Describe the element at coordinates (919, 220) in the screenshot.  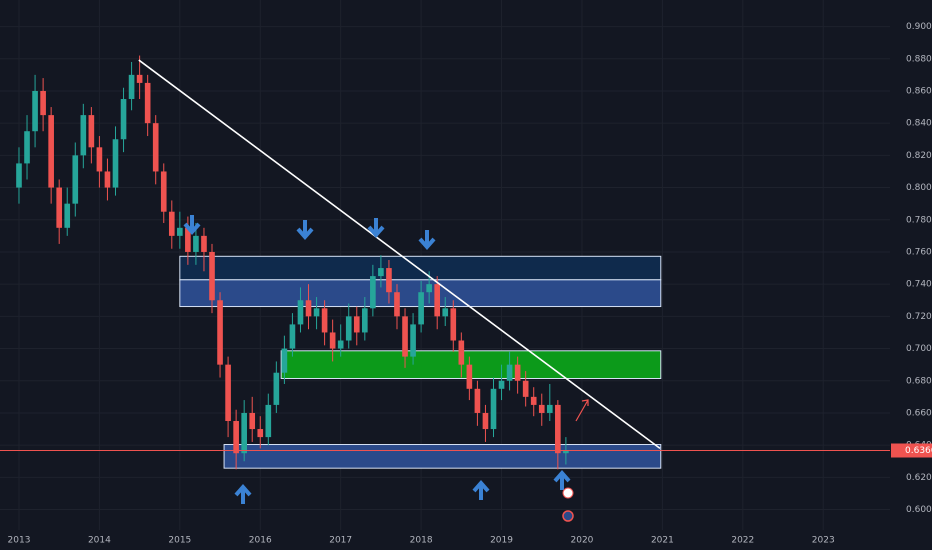
I see `y-tick-label: 0.78000` at that location.